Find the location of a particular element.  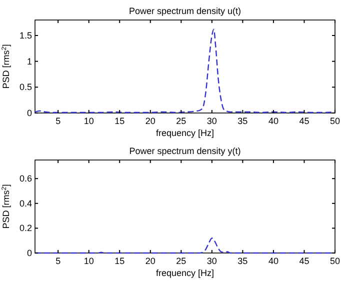

y-tick-label: 1.5 is located at coordinates (25, 35).